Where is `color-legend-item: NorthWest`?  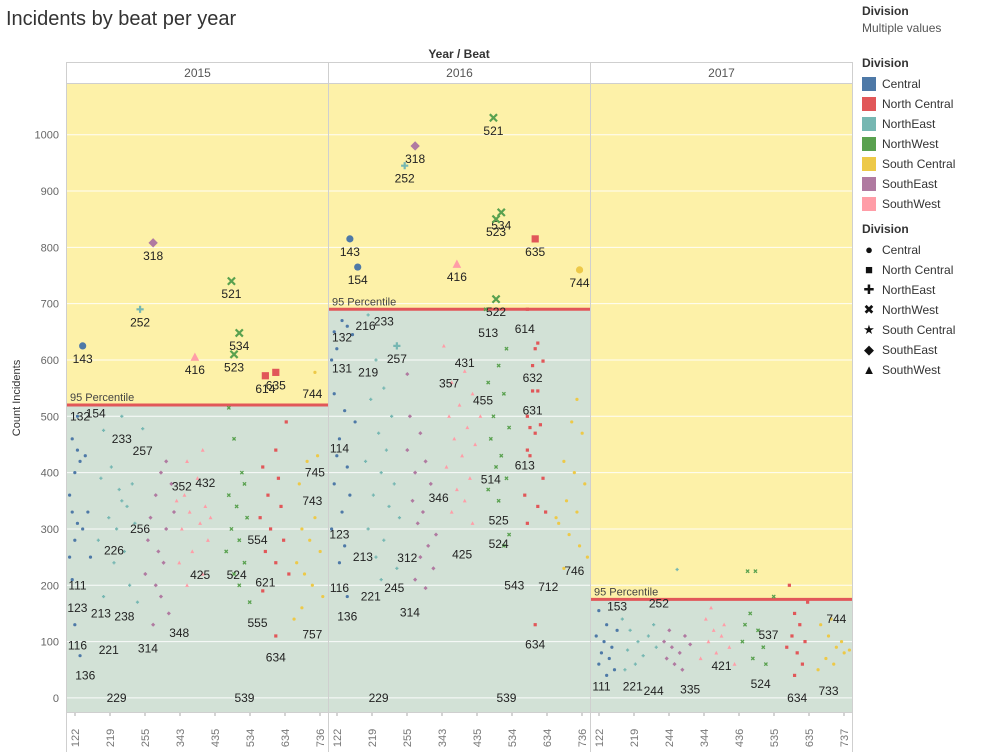
color-legend-item: NorthWest is located at coordinates (908, 144).